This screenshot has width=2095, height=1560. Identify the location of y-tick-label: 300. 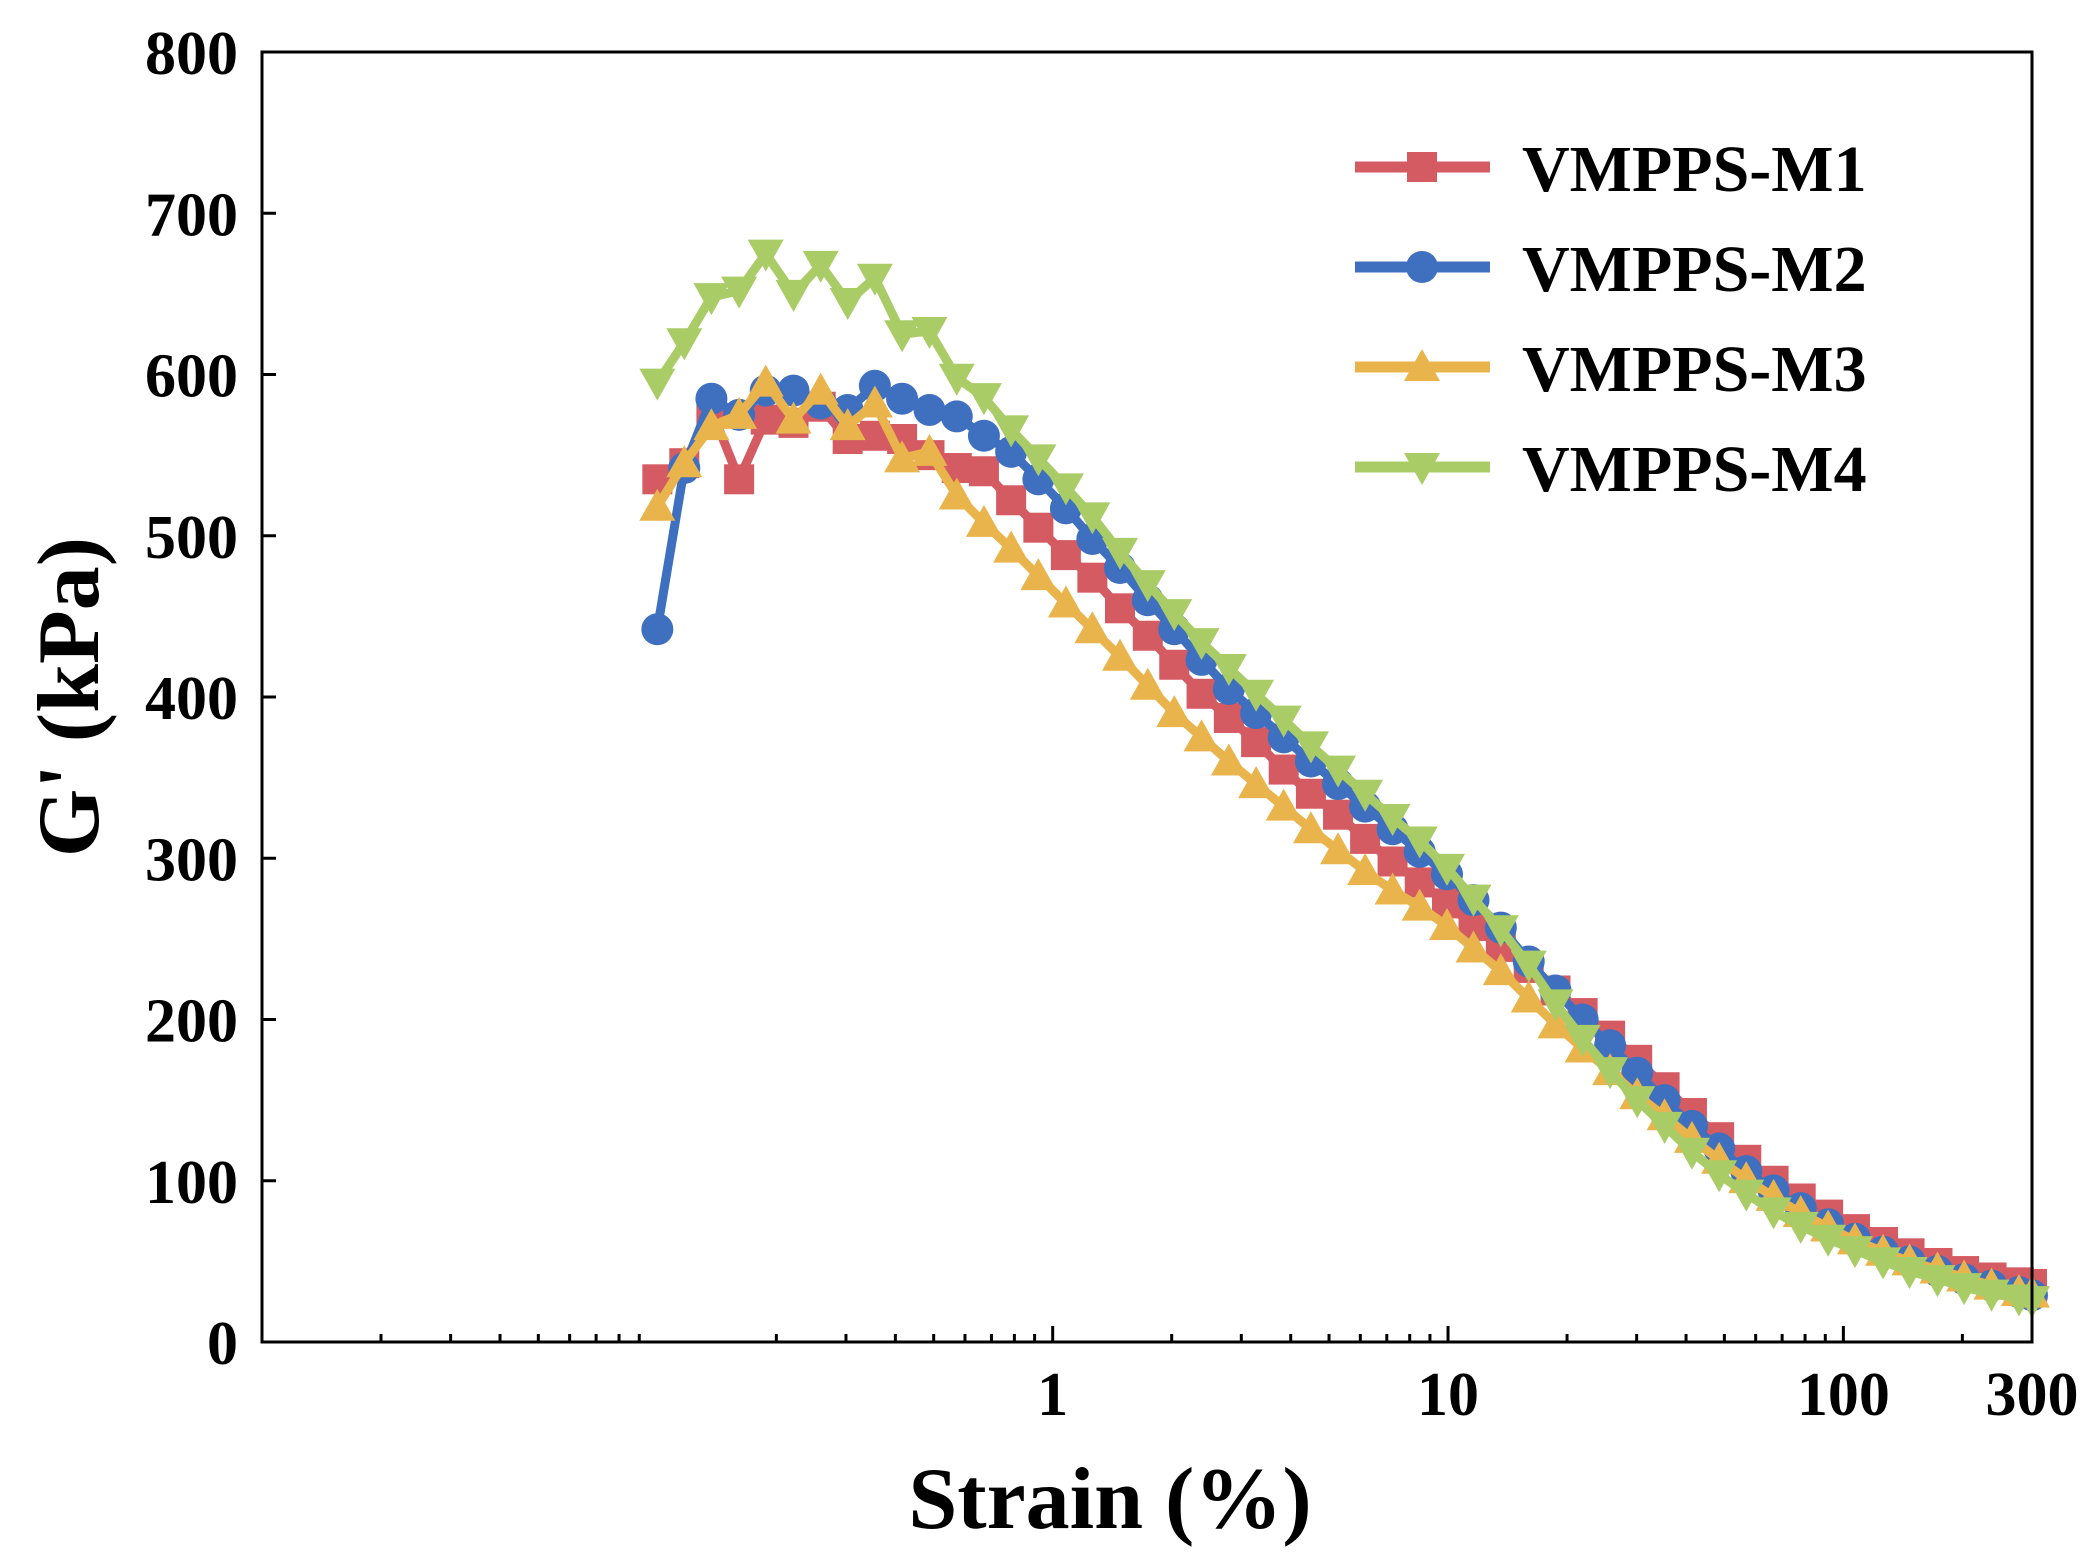
(191, 860).